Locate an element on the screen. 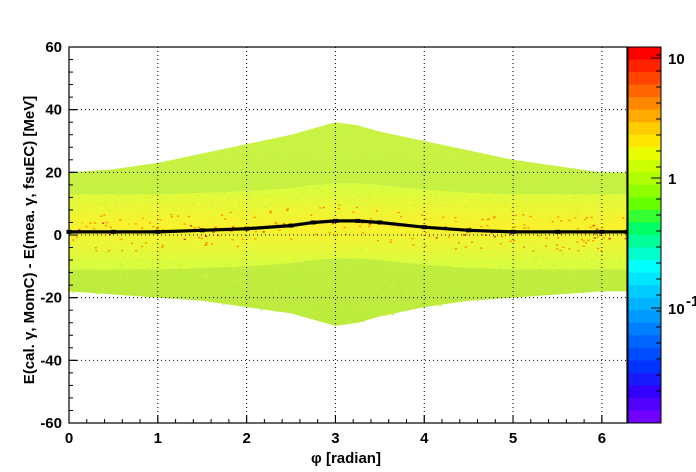  y-tick-label: -40 is located at coordinates (51, 360).